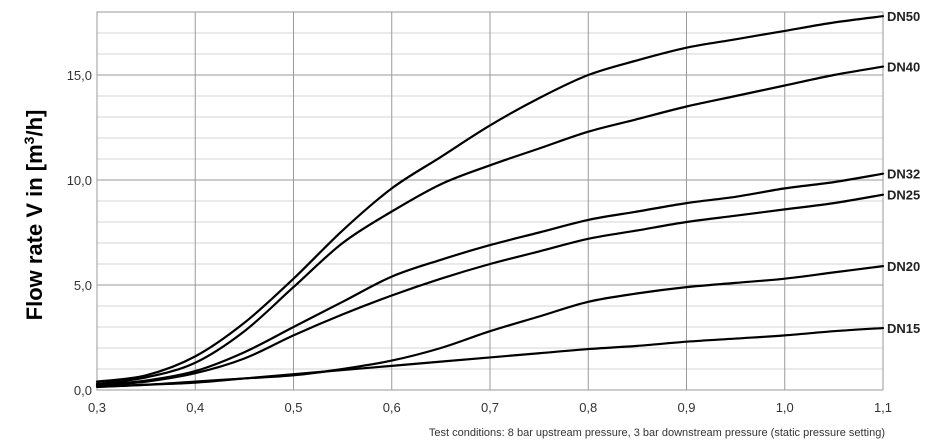 This screenshot has height=446, width=933. I want to click on series-label-dn40: DN40, so click(903, 67).